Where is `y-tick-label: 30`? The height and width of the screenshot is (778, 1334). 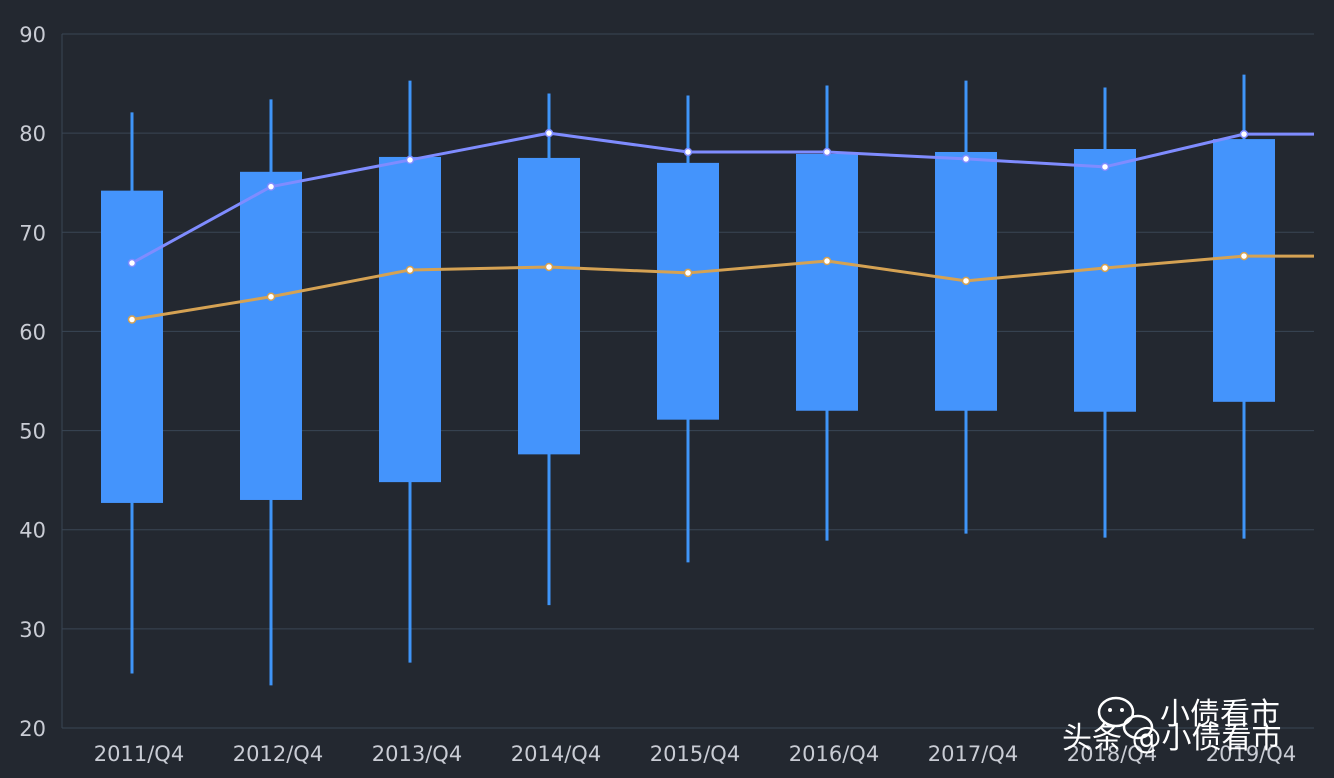 y-tick-label: 30 is located at coordinates (32, 630).